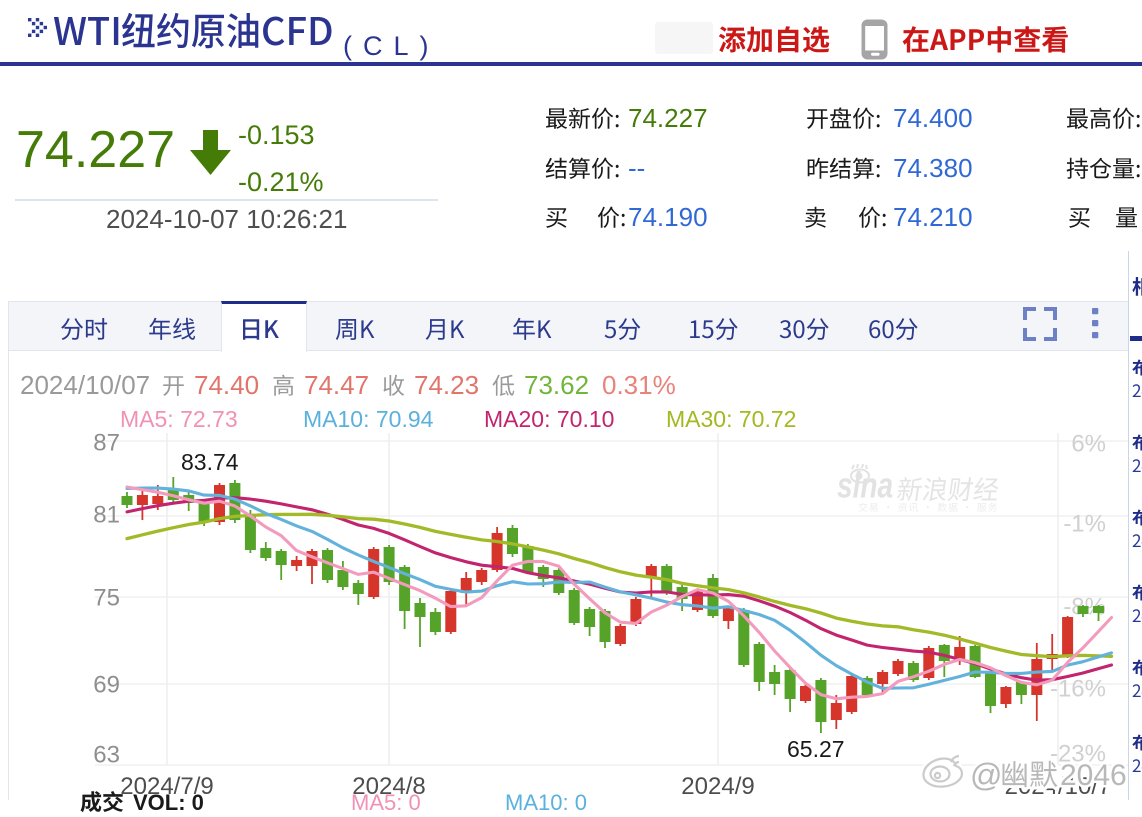  I want to click on svg-text: 2024/8, so click(388, 786).